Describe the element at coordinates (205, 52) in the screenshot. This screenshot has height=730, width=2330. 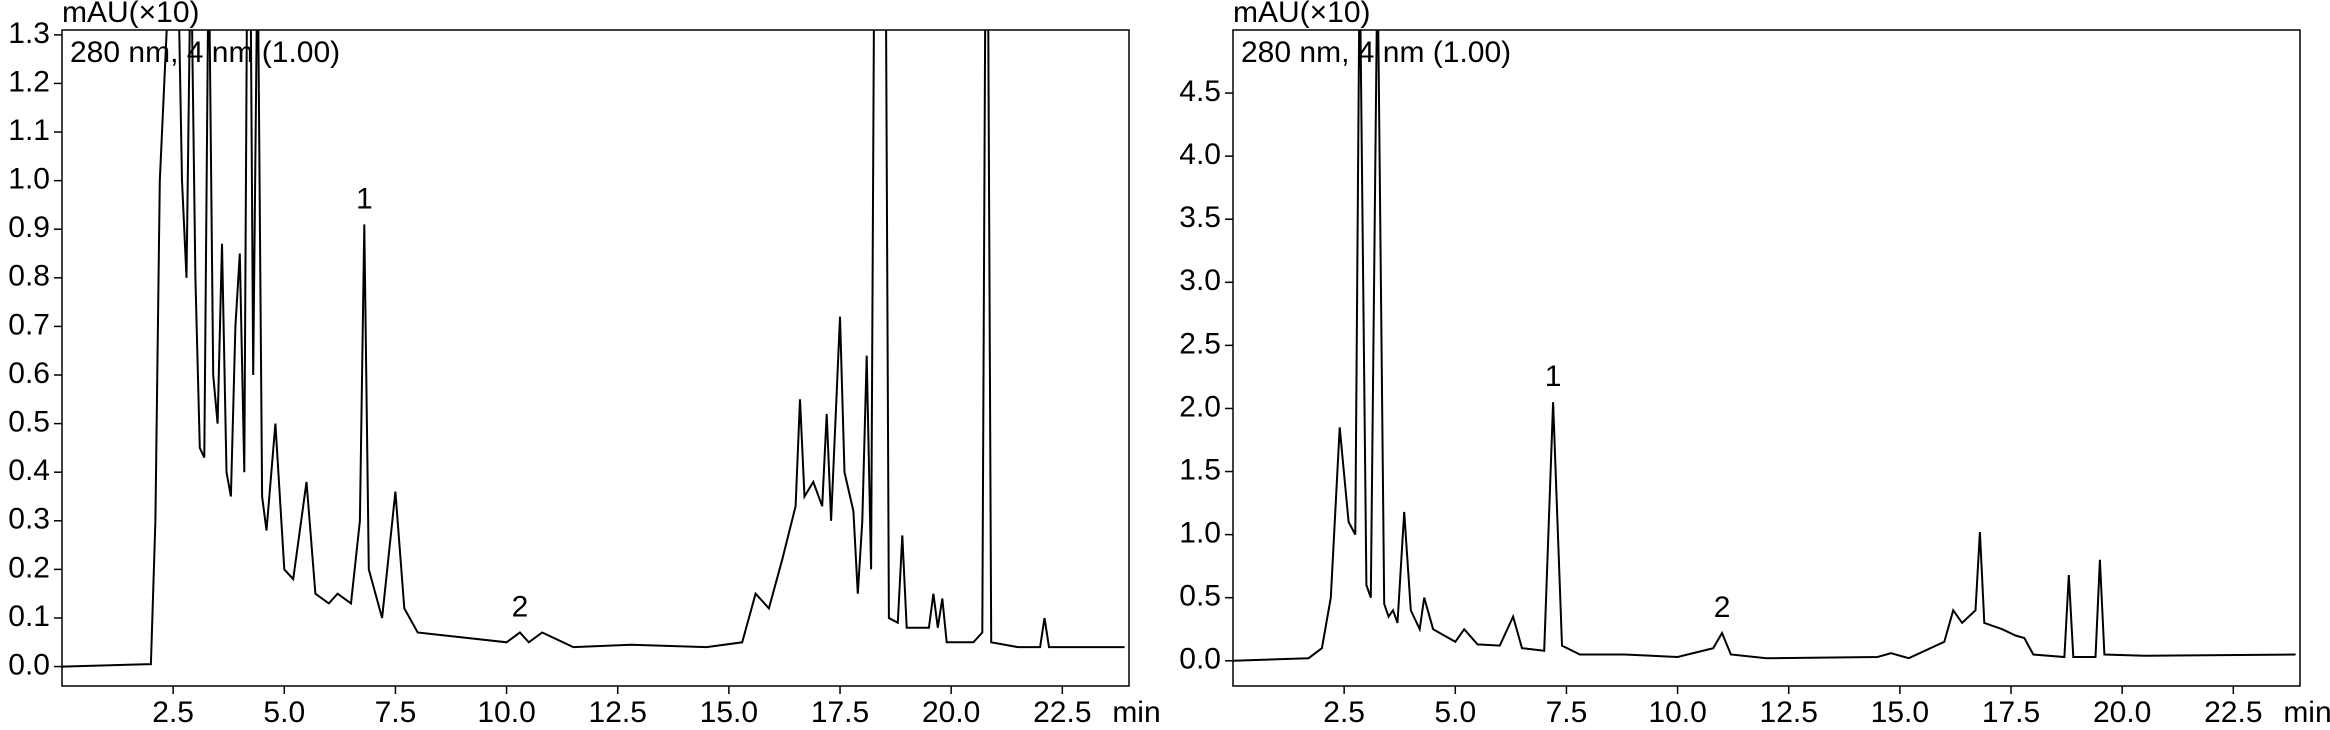
I see `trace-info: 280 nm, 4 nm (1.00)` at that location.